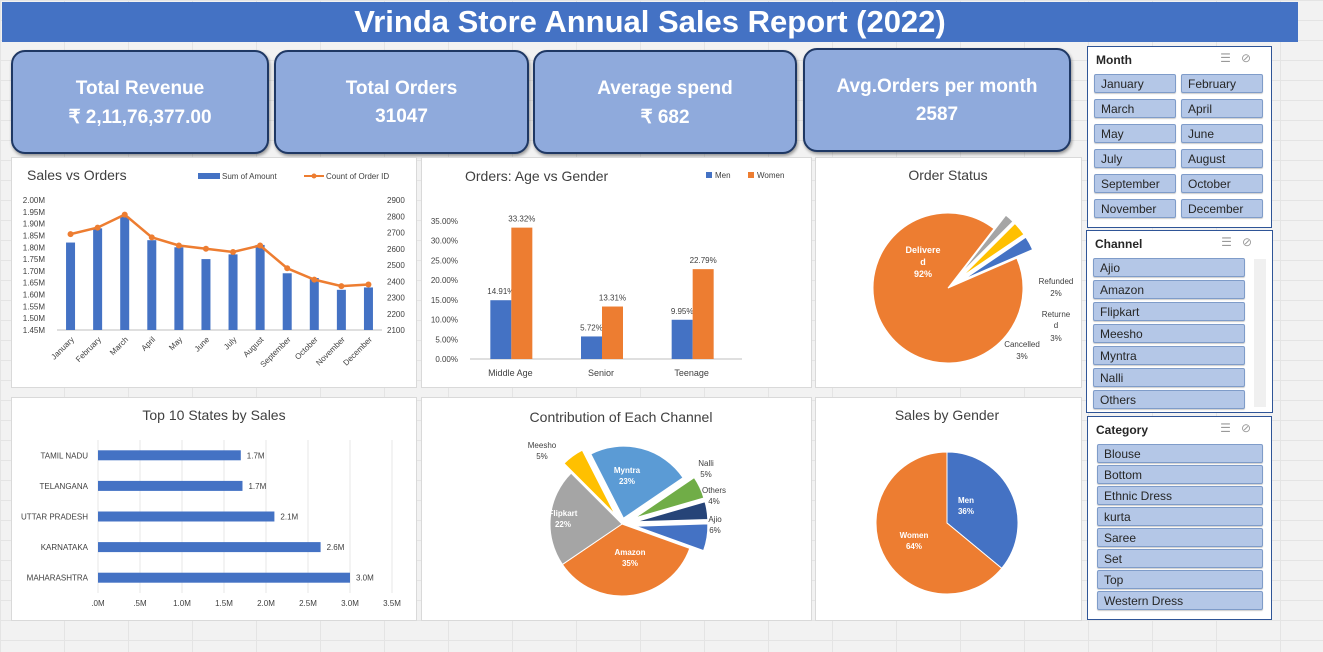 This screenshot has height=652, width=1323. I want to click on kpi-label: Total Revenue, so click(140, 88).